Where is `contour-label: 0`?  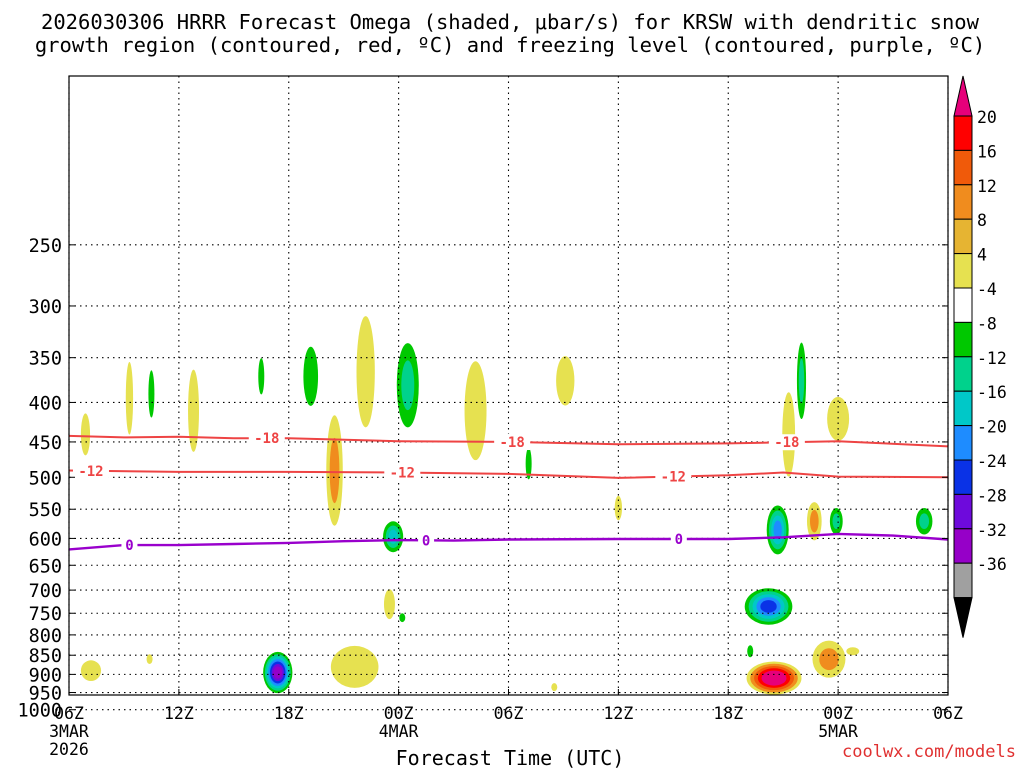
contour-label: 0 is located at coordinates (679, 540).